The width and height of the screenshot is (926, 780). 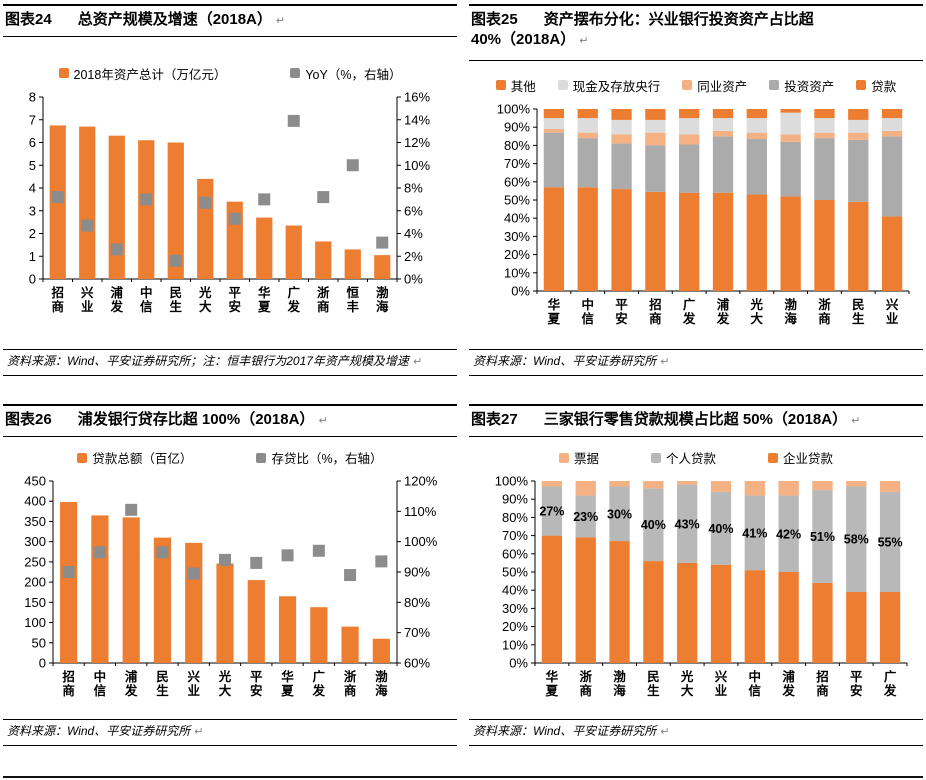 What do you see at coordinates (523, 86) in the screenshot?
I see `legend-label: 其他` at bounding box center [523, 86].